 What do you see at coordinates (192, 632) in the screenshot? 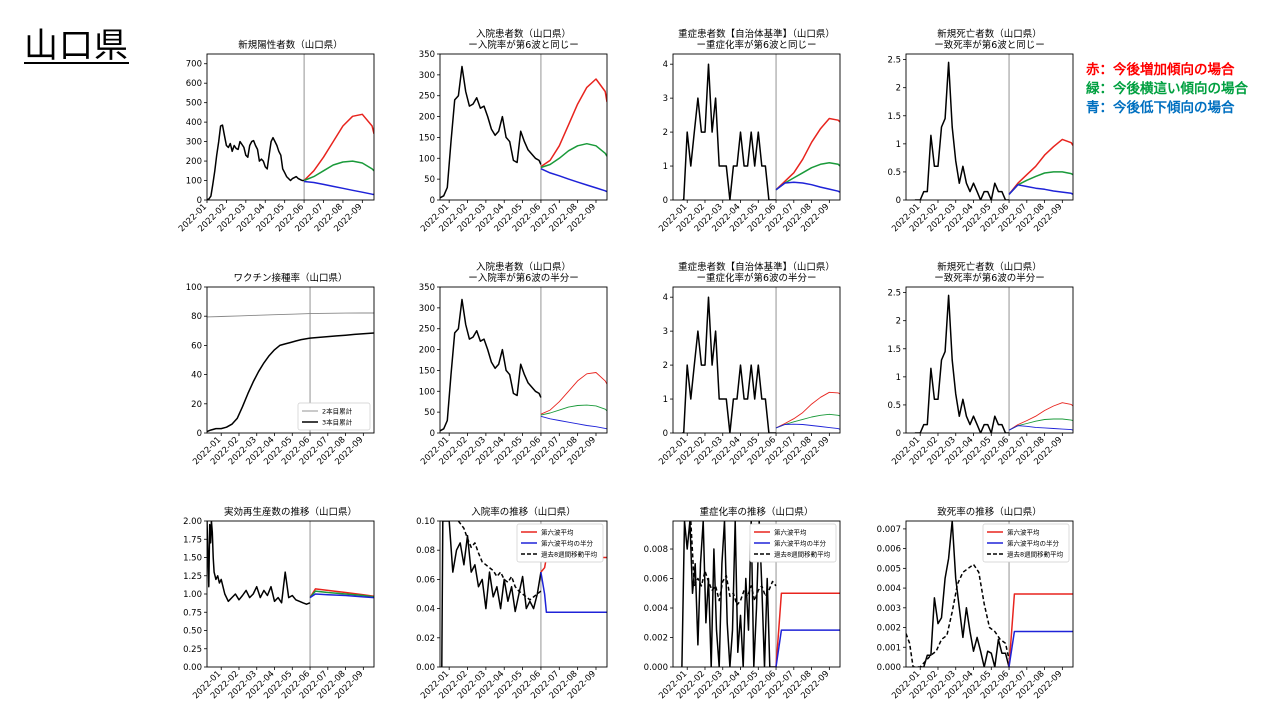
I see `y-tick-label: 0.50` at bounding box center [192, 632].